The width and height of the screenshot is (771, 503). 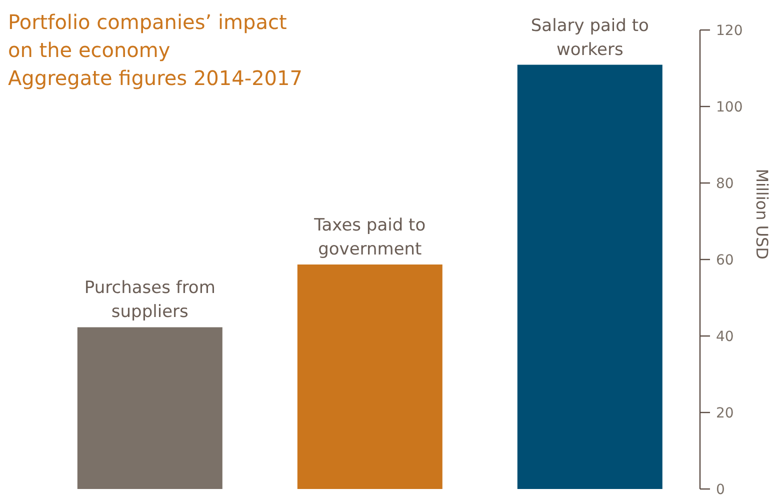 What do you see at coordinates (156, 78) in the screenshot?
I see `text: Aggregate figures 2014-2017` at bounding box center [156, 78].